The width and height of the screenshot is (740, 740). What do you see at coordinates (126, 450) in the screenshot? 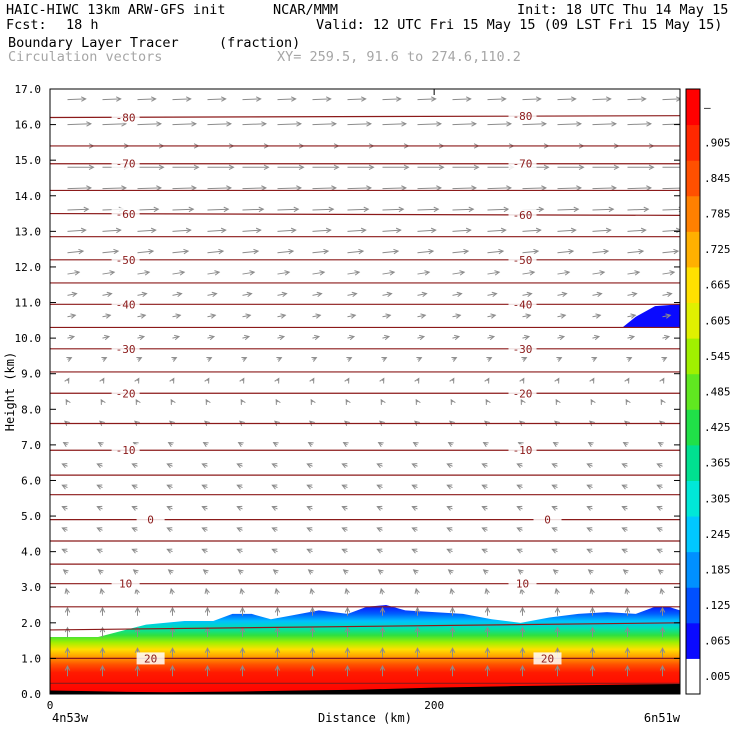
I see `isotherm-label: -10` at bounding box center [126, 450].